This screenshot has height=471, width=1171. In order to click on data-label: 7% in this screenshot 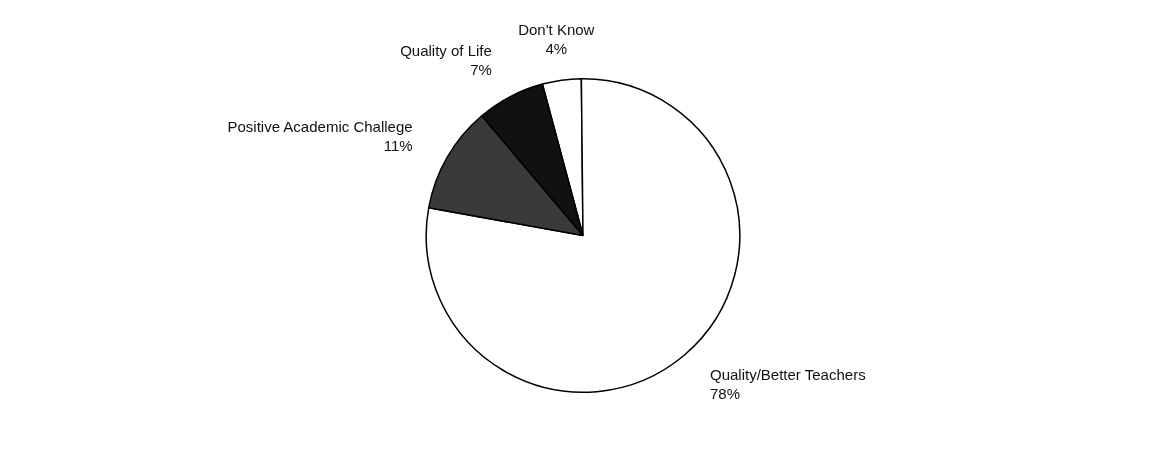, I will do `click(481, 69)`.